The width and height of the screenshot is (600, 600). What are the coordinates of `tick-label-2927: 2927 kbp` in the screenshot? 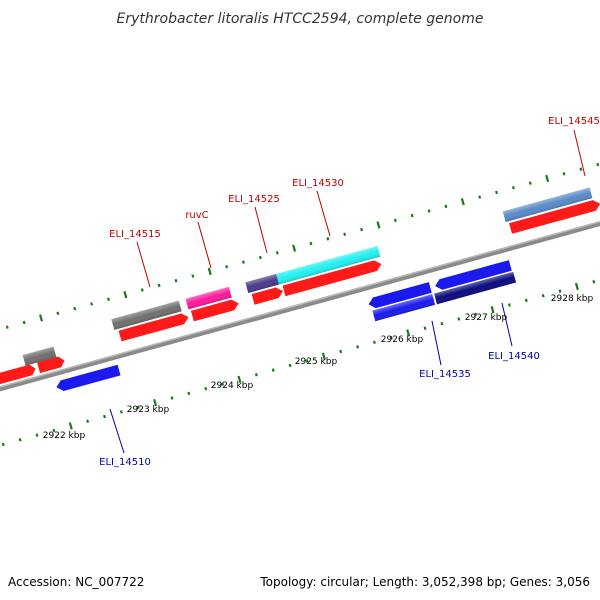 It's located at (486, 318).